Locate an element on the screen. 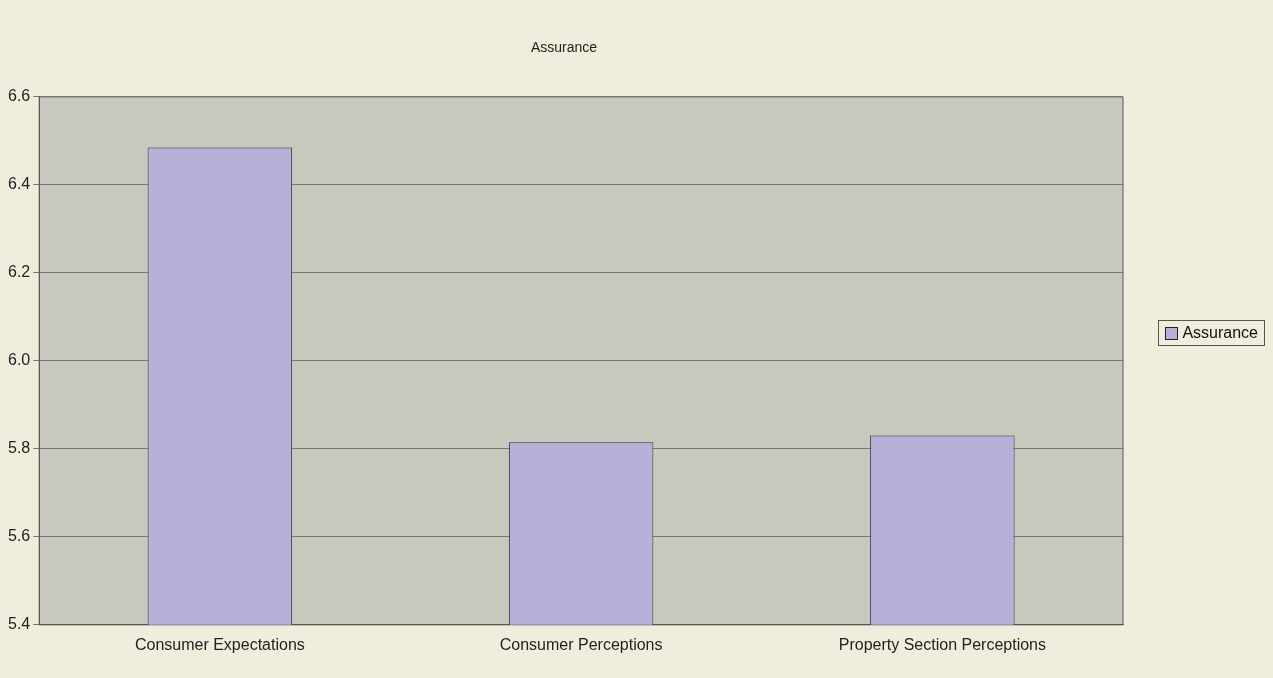 This screenshot has height=678, width=1273. x-tick-label: Consumer Perceptions is located at coordinates (581, 644).